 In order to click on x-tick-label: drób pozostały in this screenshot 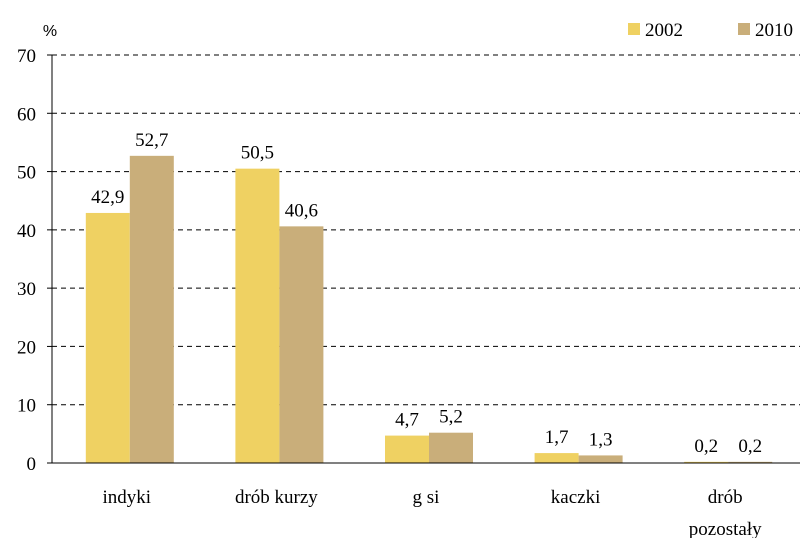, I will do `click(725, 512)`.